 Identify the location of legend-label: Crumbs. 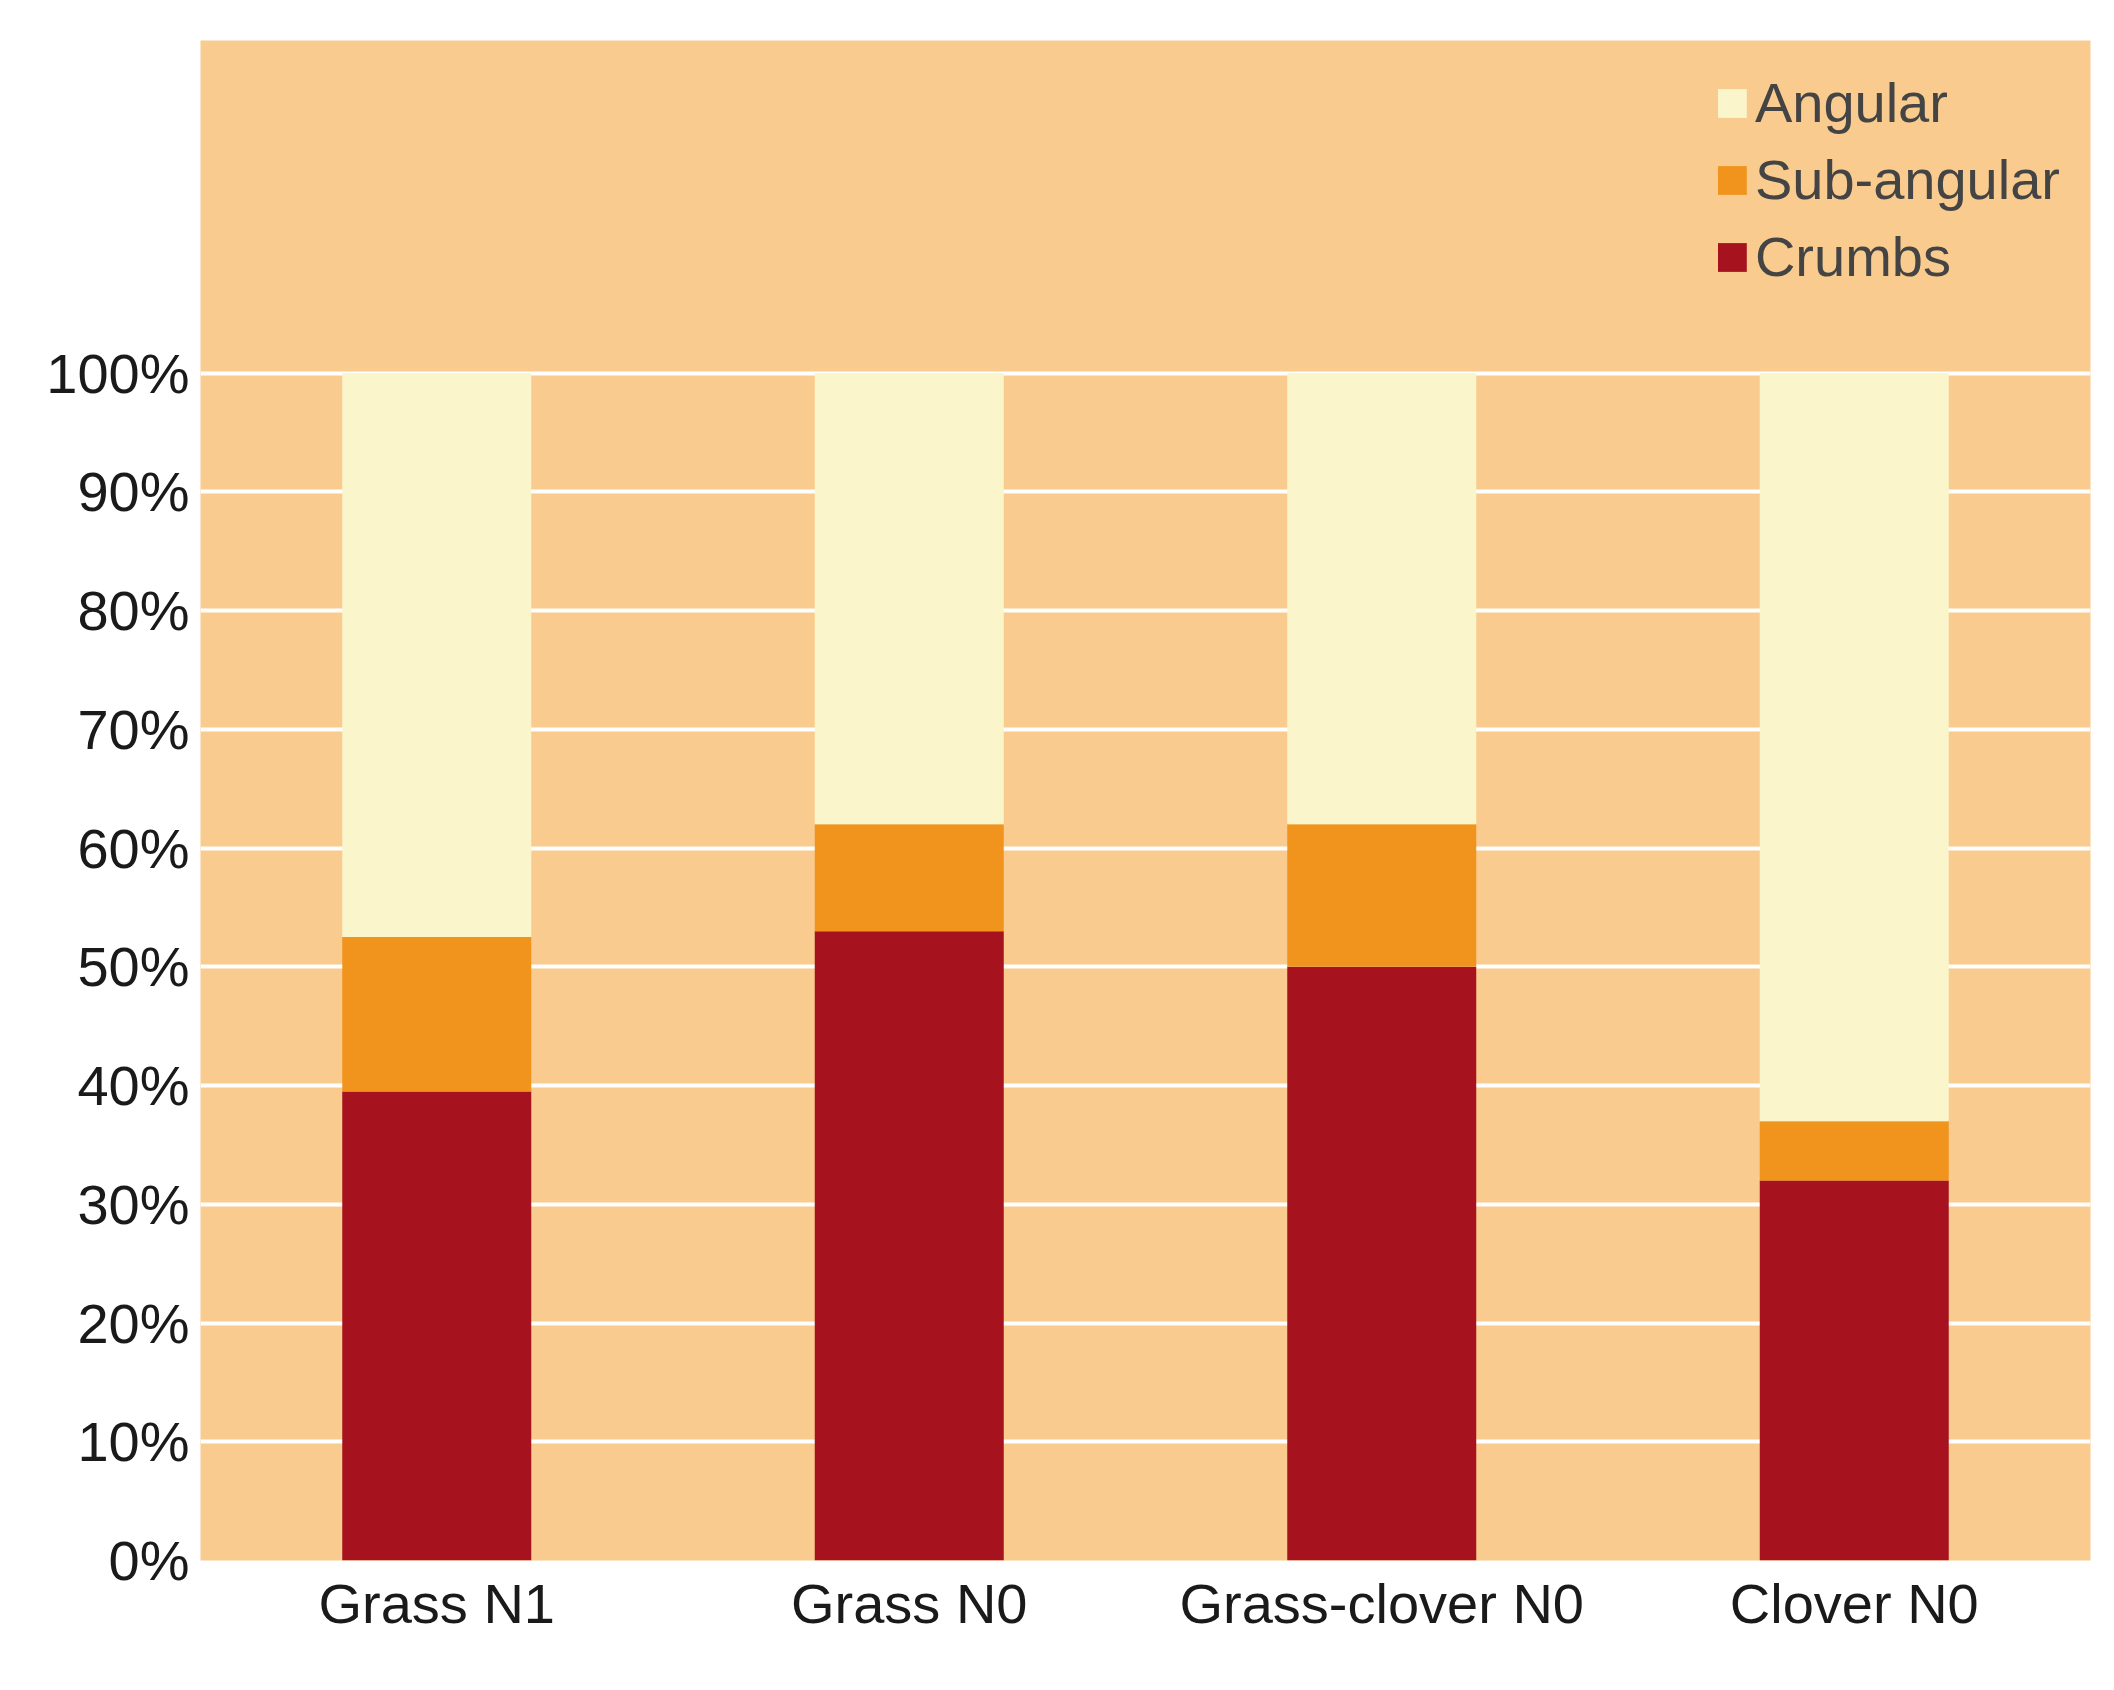
(1852, 256).